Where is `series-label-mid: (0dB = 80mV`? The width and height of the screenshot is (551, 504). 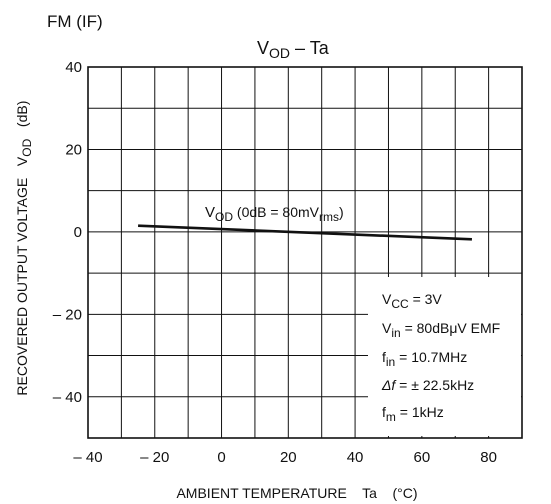 series-label-mid: (0dB = 80mV is located at coordinates (276, 212).